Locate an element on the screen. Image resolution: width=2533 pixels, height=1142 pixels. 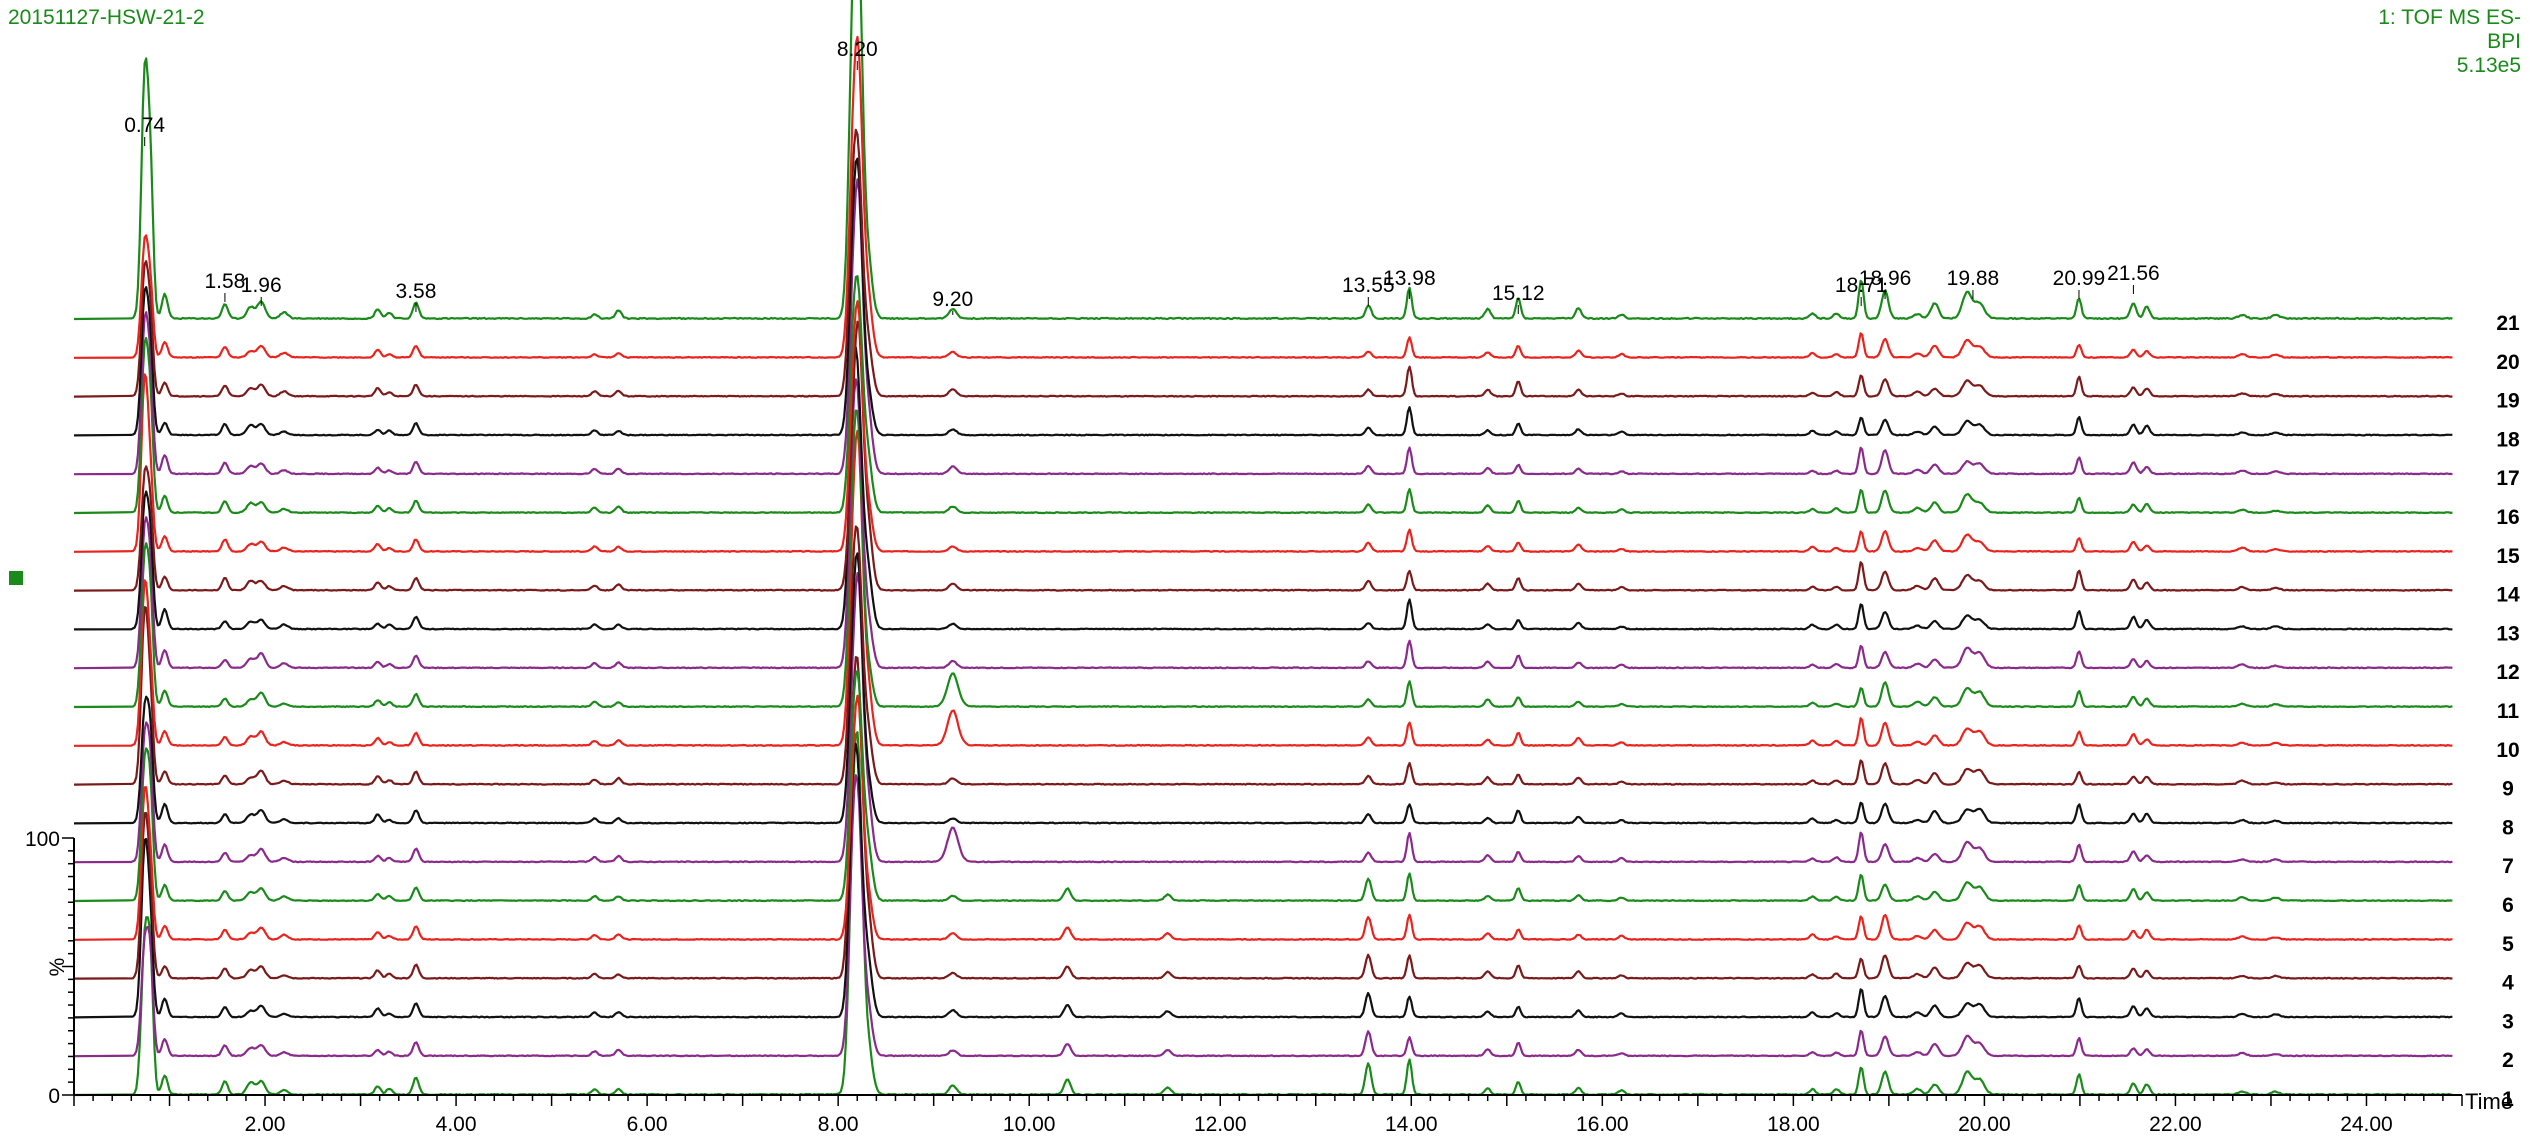
series-label-9: 9 is located at coordinates (2508, 789).